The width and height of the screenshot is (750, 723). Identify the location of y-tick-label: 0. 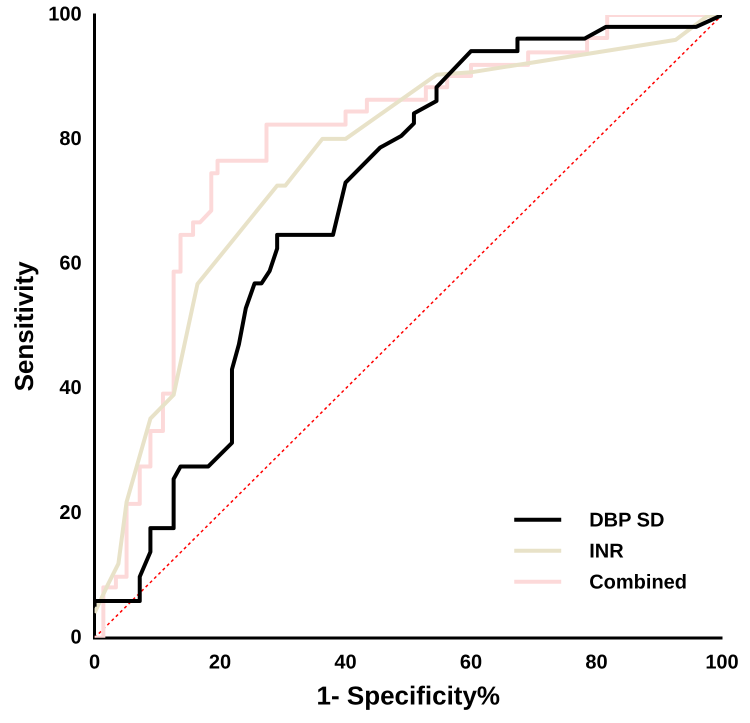
(76, 637).